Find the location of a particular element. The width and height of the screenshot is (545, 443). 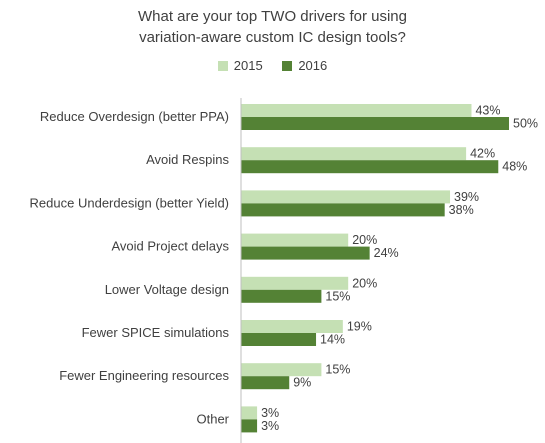

data-label-2016-other: 3% is located at coordinates (270, 426).